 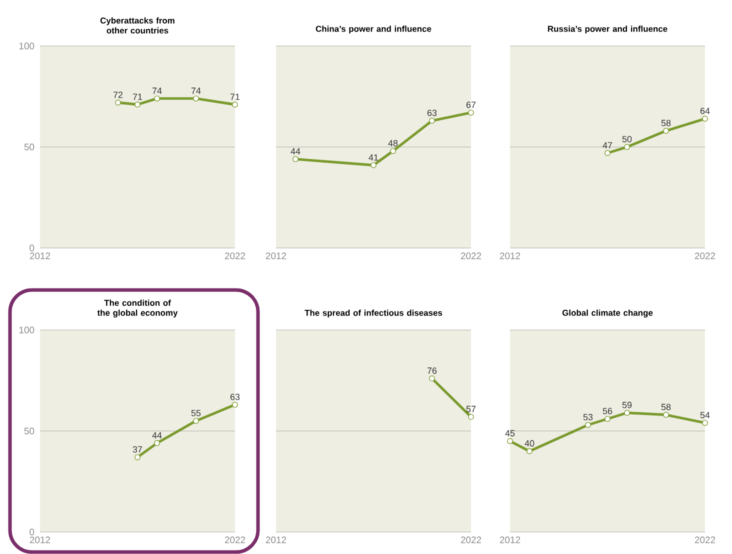 What do you see at coordinates (529, 443) in the screenshot?
I see `data-label: 40` at bounding box center [529, 443].